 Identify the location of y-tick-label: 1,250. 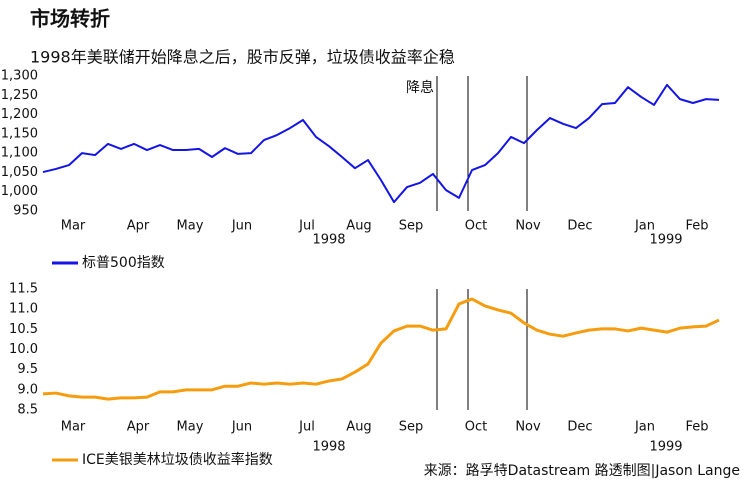
(19, 95).